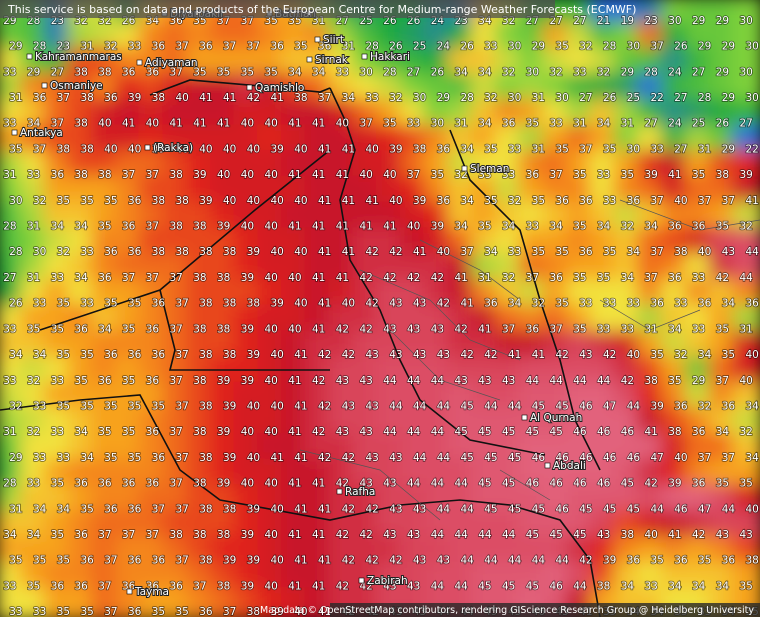  Describe the element at coordinates (360, 492) in the screenshot. I see `place-name: Rafha` at that location.